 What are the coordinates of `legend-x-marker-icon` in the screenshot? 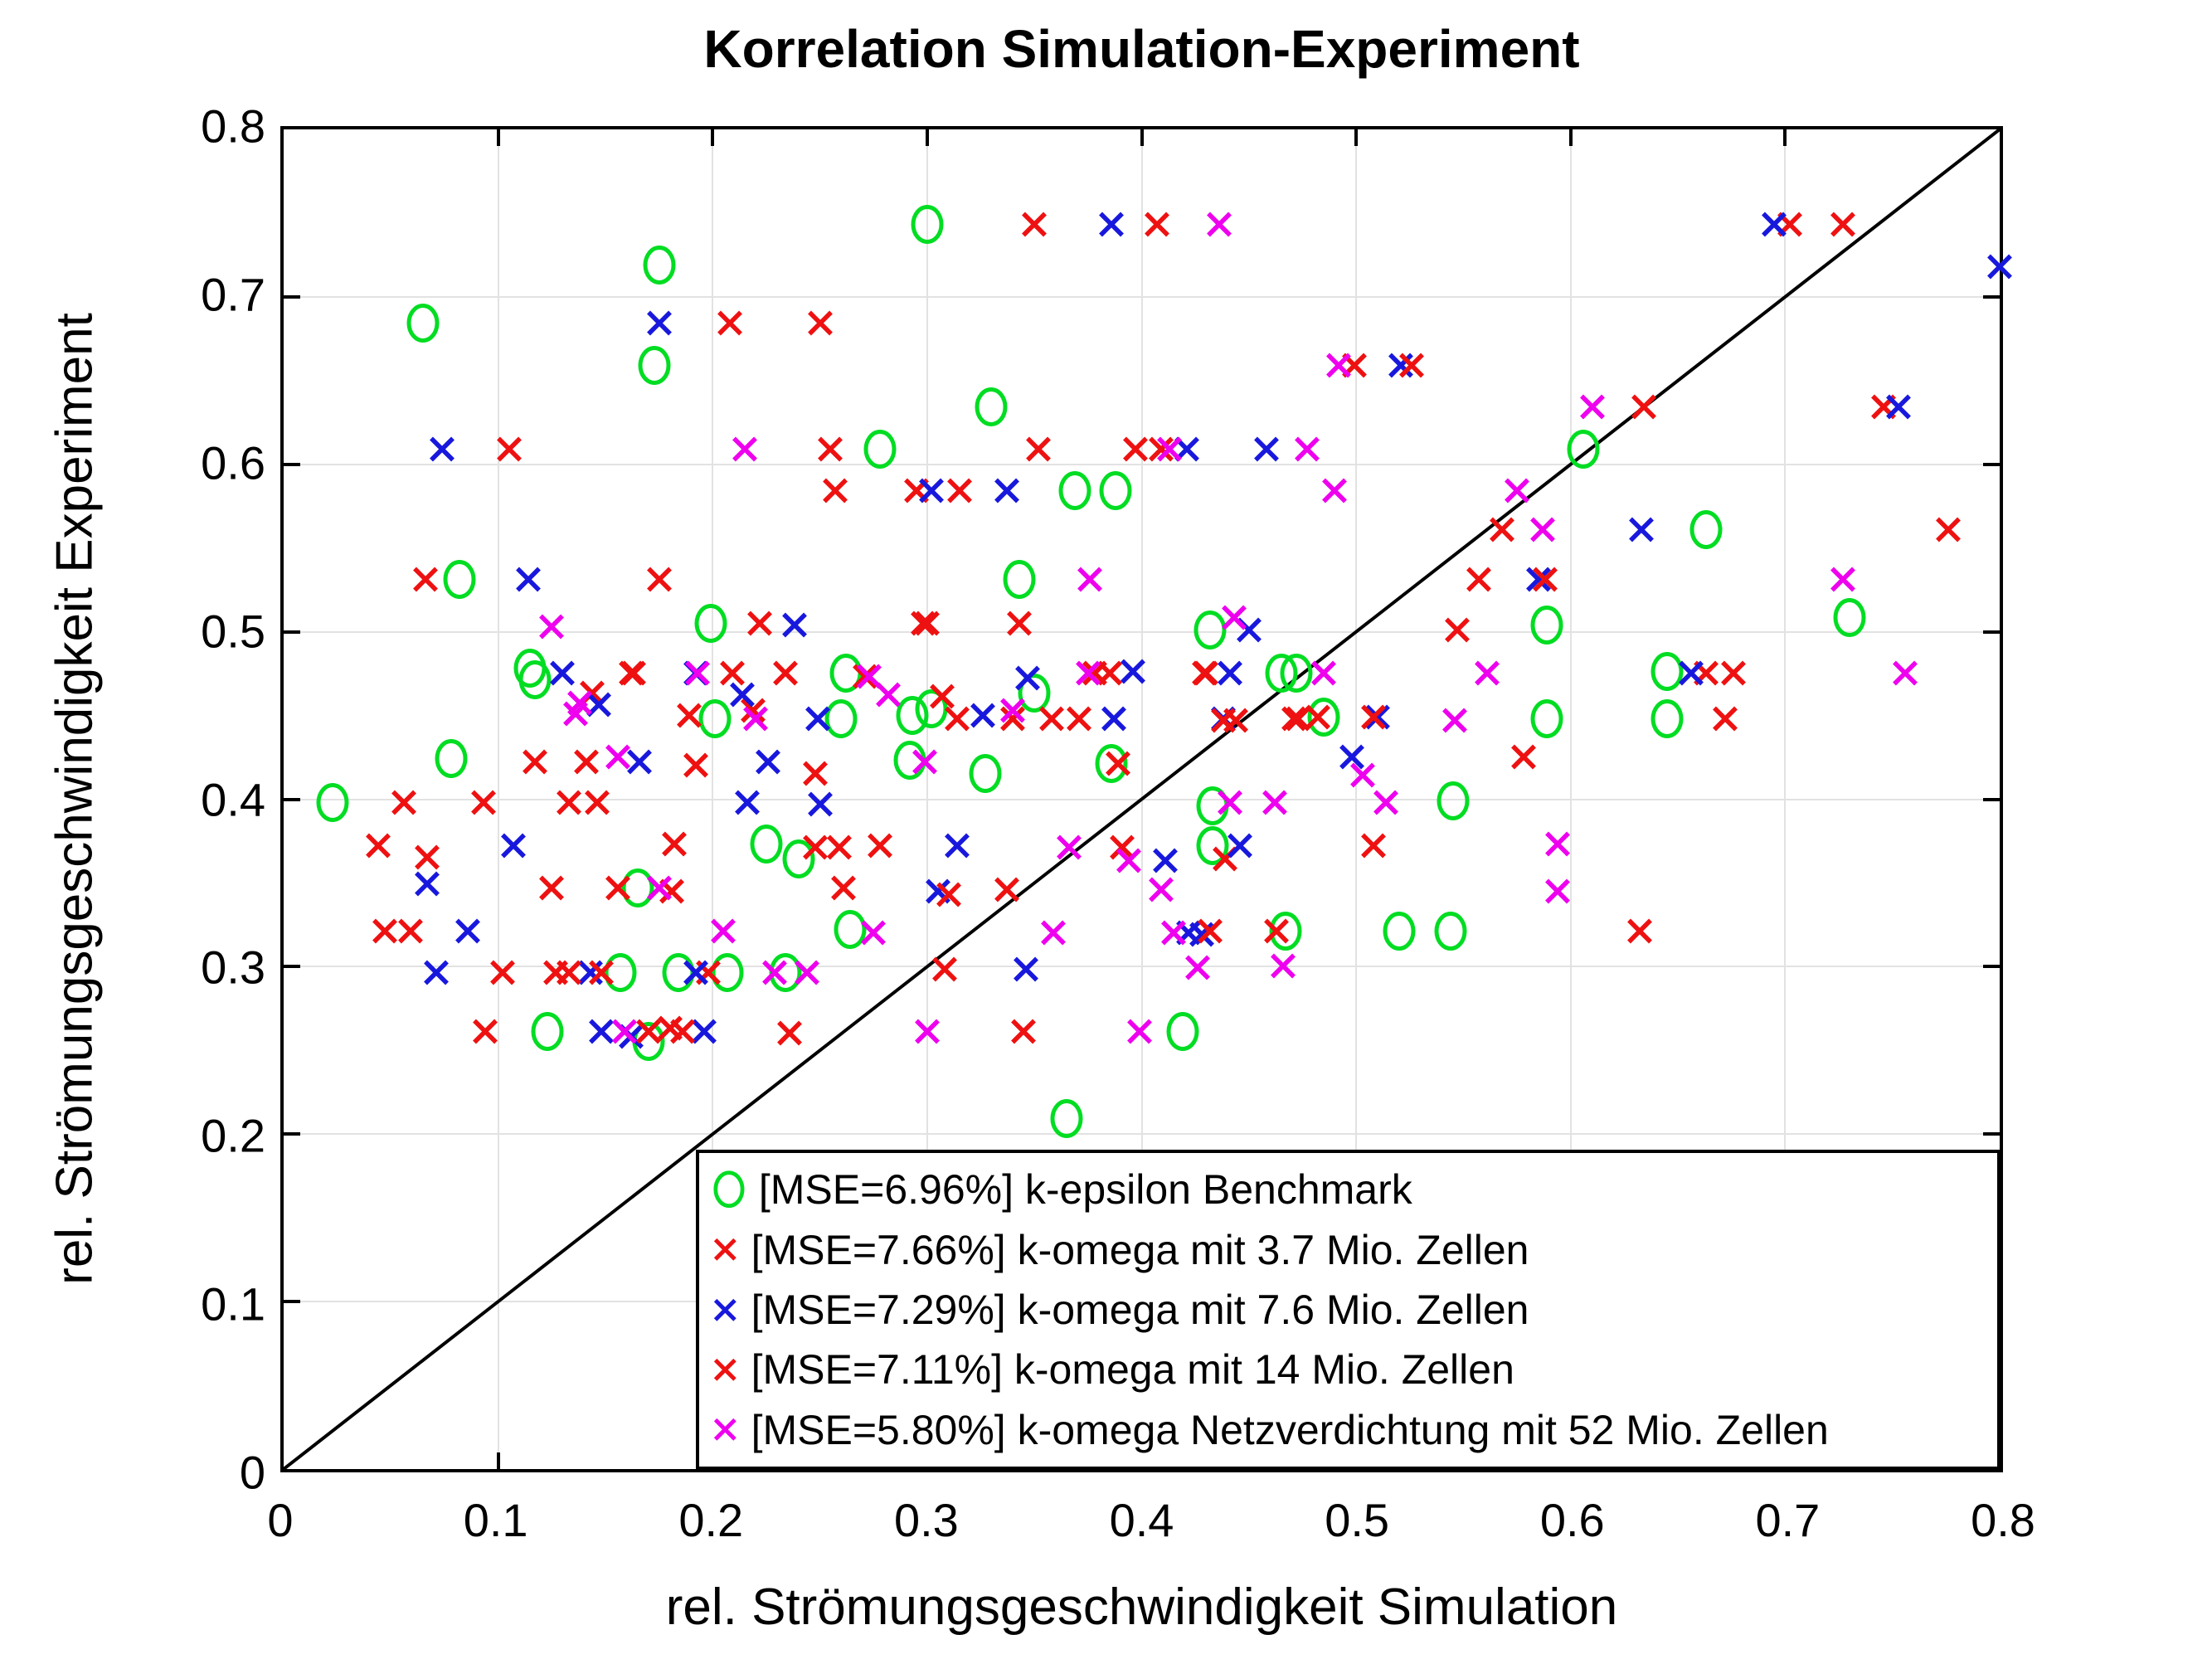 It's located at (725, 1370).